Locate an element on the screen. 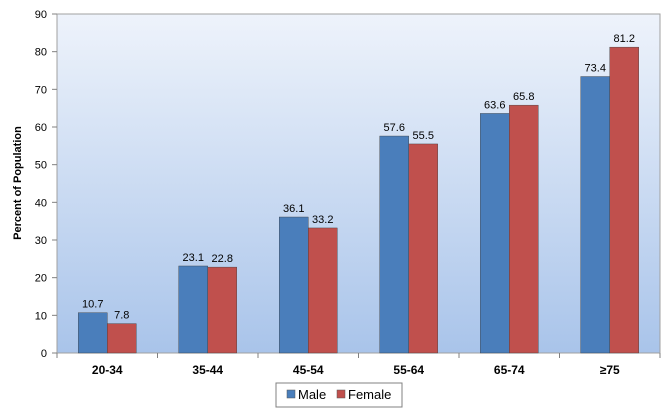  x-tick-label-5: ≥75 is located at coordinates (610, 370).